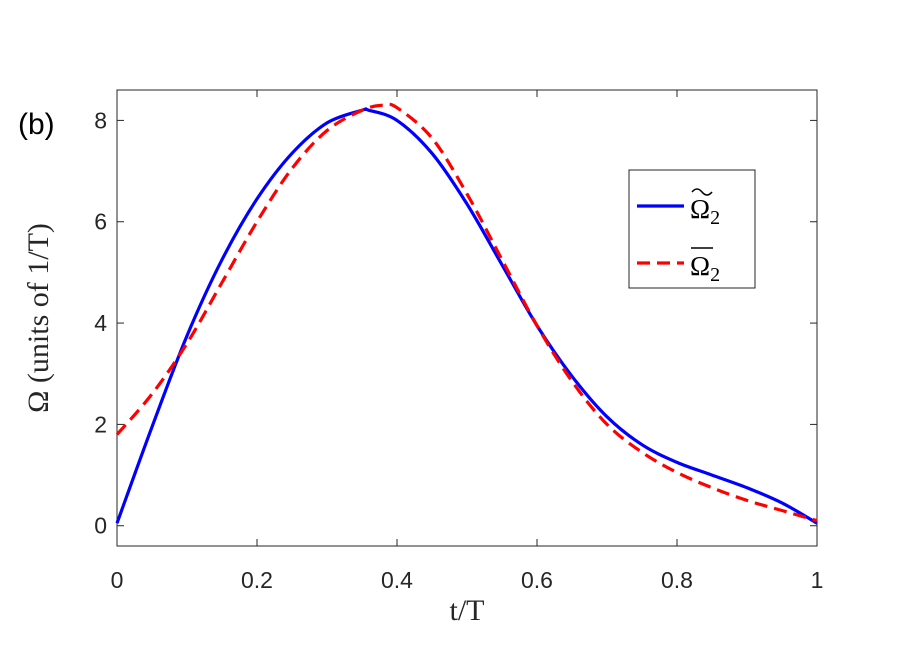  What do you see at coordinates (36, 124) in the screenshot?
I see `panel-label: (b)` at bounding box center [36, 124].